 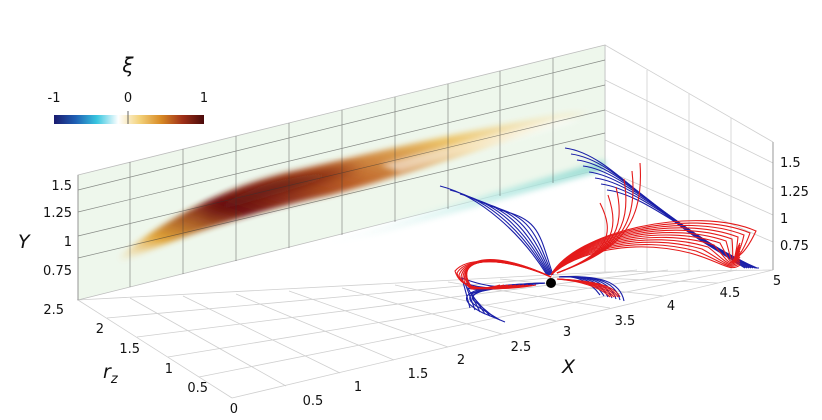 I want to click on null-point-marker, so click(x=551, y=283).